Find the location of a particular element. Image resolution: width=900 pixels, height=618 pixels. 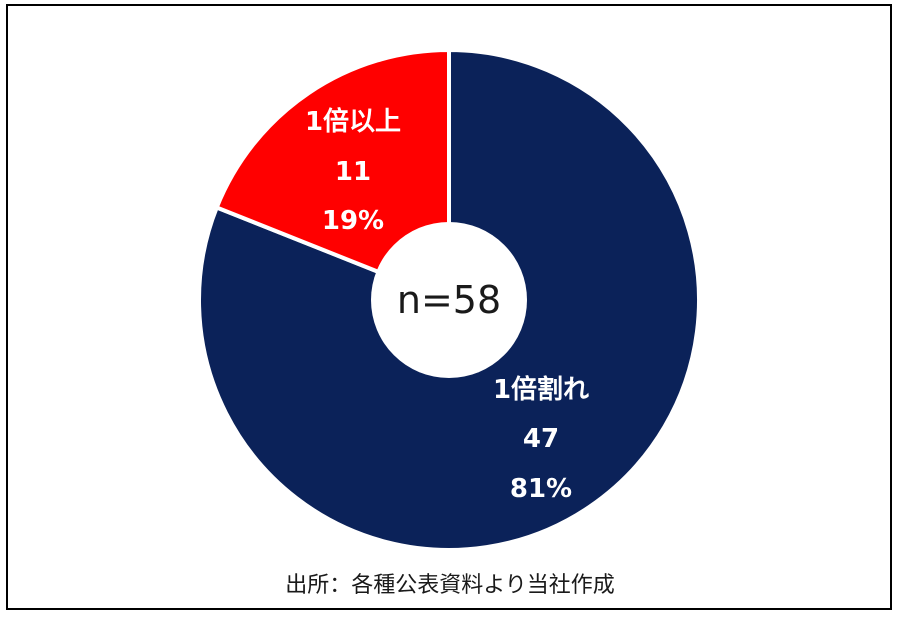

slice-count-above-1x: 11 is located at coordinates (353, 172).